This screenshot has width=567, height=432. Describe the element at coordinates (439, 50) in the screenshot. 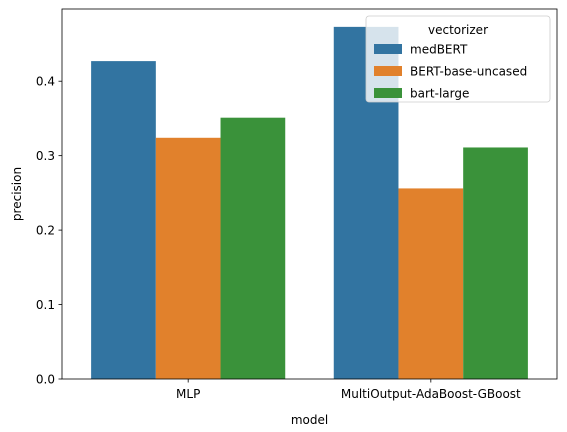

I see `legend-label: medBERT` at that location.